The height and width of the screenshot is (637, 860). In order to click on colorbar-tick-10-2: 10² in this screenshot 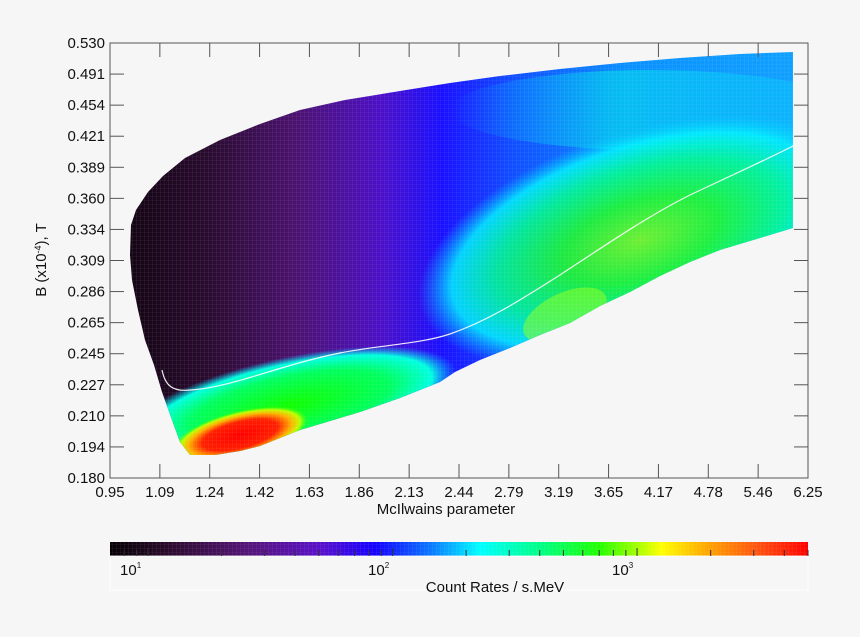, I will do `click(379, 570)`.